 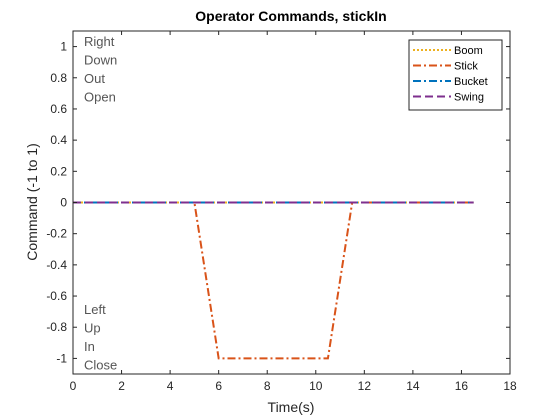 What do you see at coordinates (413, 386) in the screenshot?
I see `x-tick-label: 14` at bounding box center [413, 386].